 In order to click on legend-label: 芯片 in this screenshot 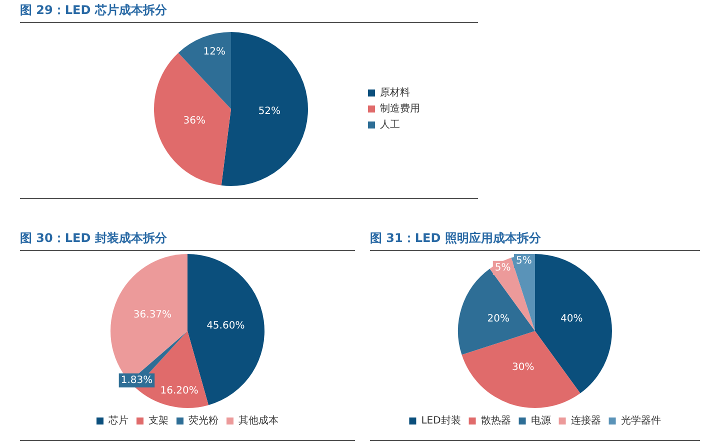, I will do `click(118, 420)`.